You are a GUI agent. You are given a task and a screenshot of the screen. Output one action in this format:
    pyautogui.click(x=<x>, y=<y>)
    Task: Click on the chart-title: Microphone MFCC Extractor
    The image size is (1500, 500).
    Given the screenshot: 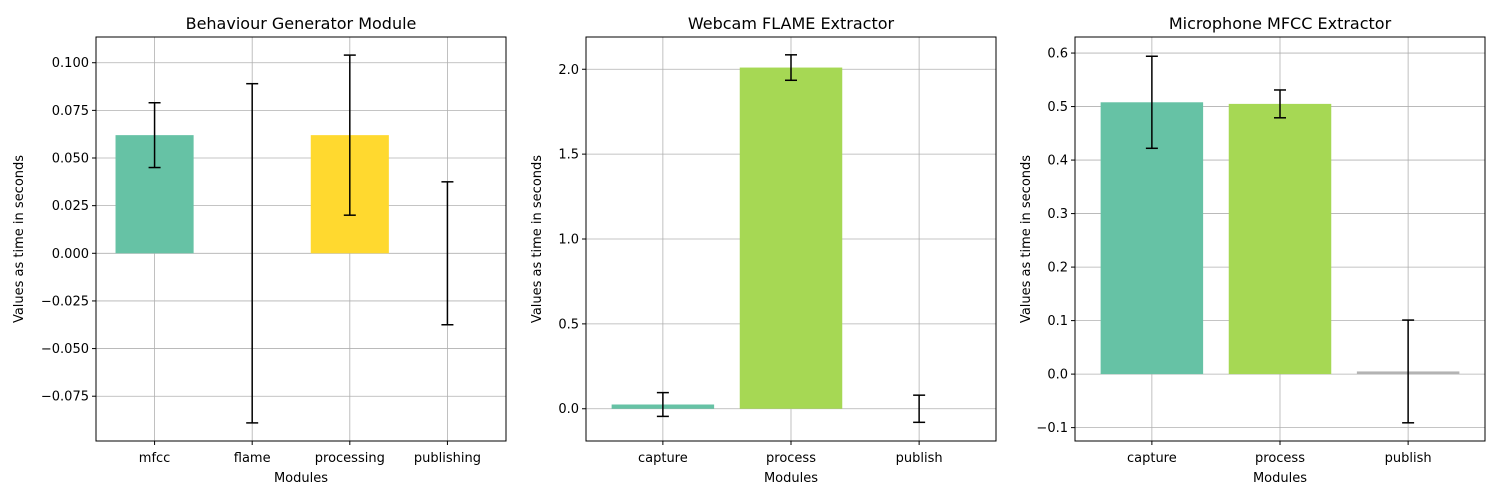 What is the action you would take?
    pyautogui.click(x=1280, y=23)
    